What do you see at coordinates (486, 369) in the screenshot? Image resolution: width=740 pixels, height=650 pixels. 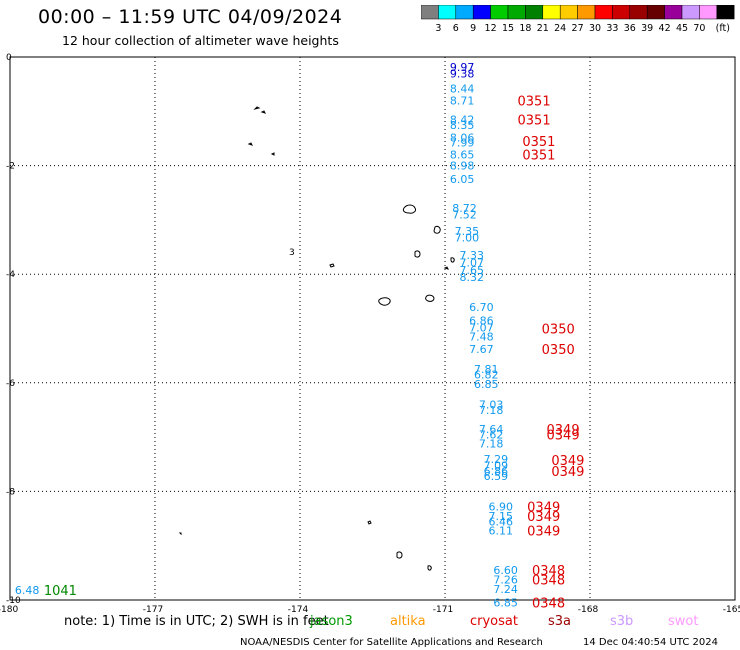 I see `swh-value-label: 7.81` at bounding box center [486, 369].